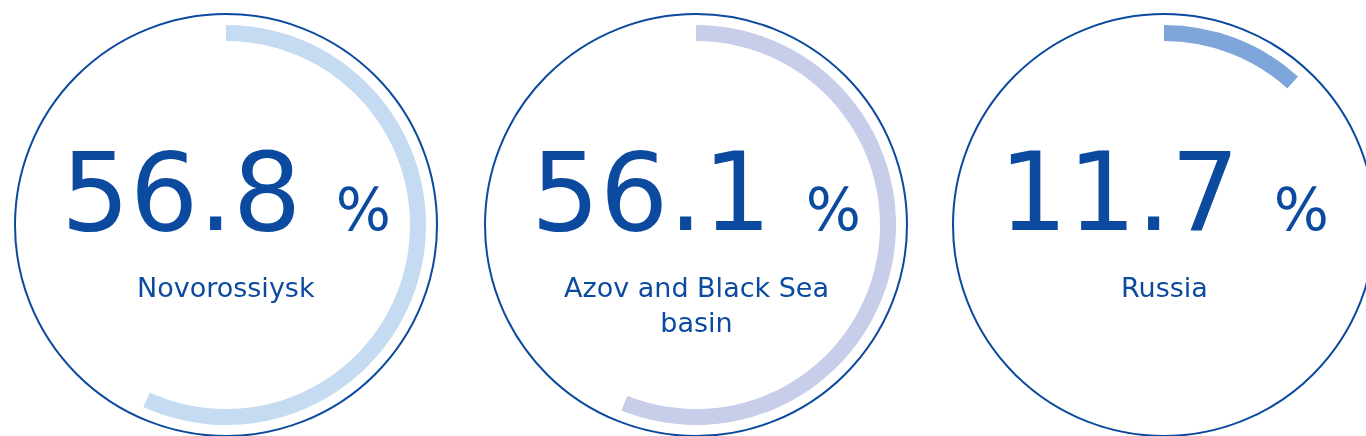 Image resolution: width=1366 pixels, height=436 pixels. What do you see at coordinates (226, 287) in the screenshot?
I see `slice-label: Novorossiysk` at bounding box center [226, 287].